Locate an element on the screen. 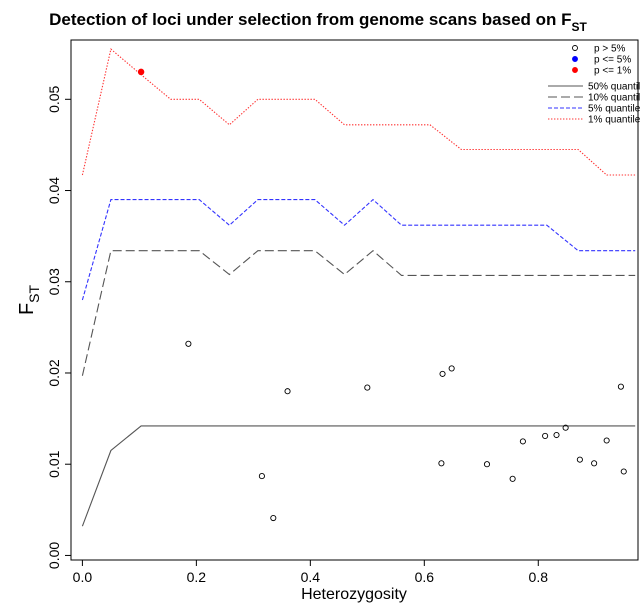  y-axis: 0.00 0.01 0.02 0.03 0.04 0.05 is located at coordinates (58, 327).